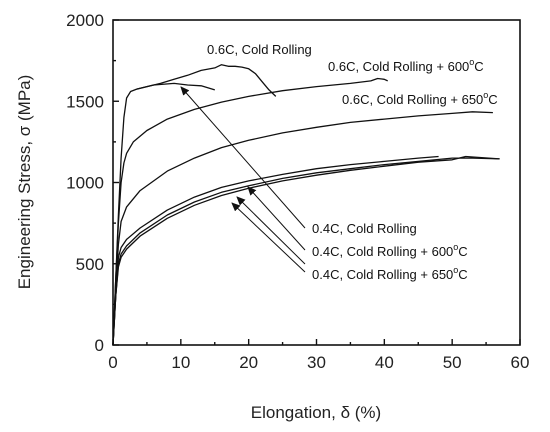 The height and width of the screenshot is (432, 550). I want to click on x-tick-label: 30, so click(316, 362).